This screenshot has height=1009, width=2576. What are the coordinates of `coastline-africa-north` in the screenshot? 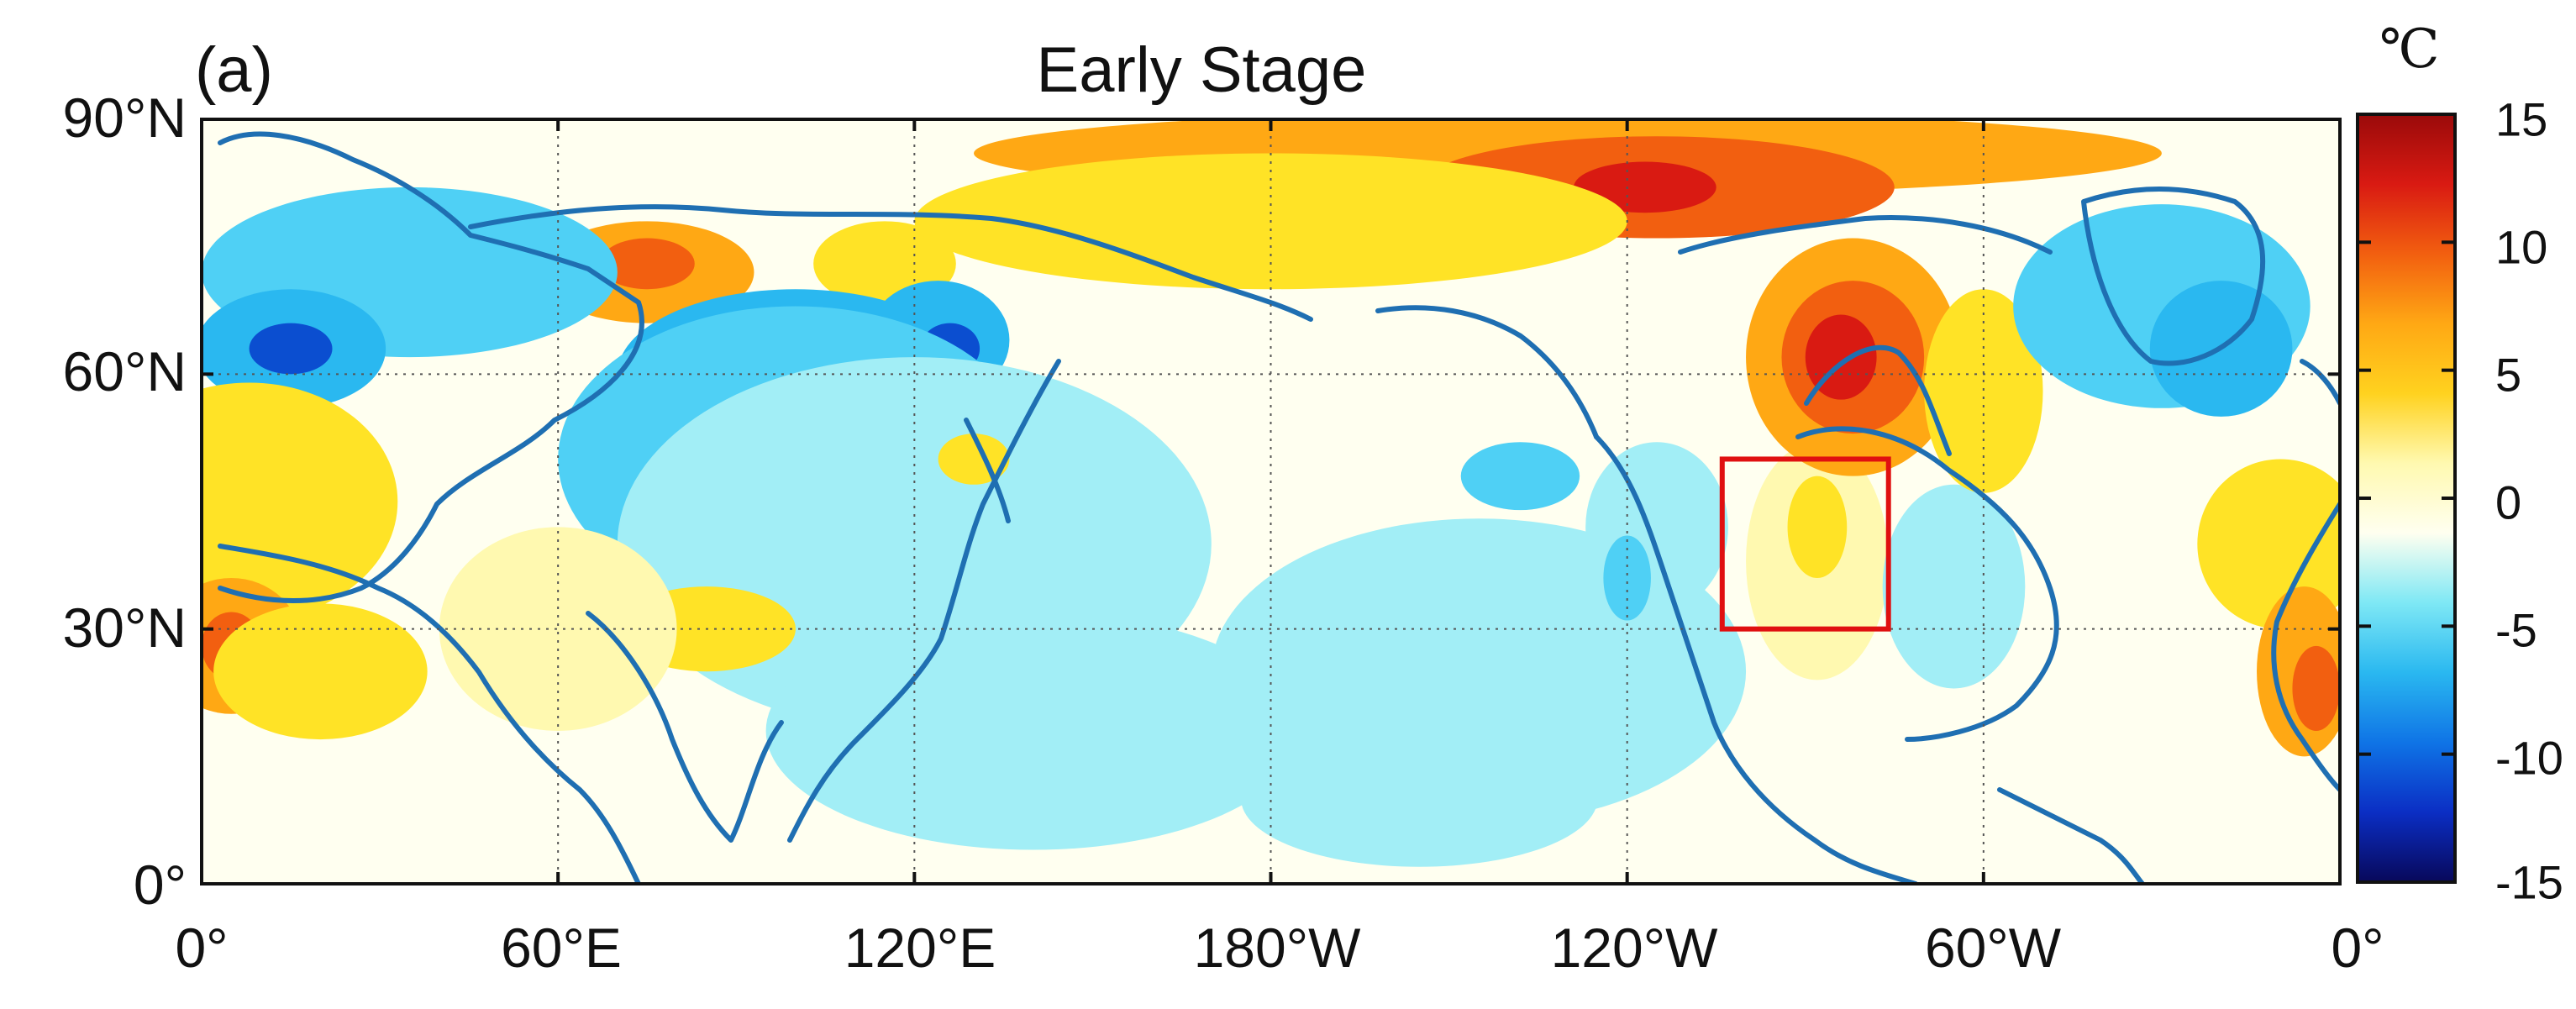 It's located at (429, 714).